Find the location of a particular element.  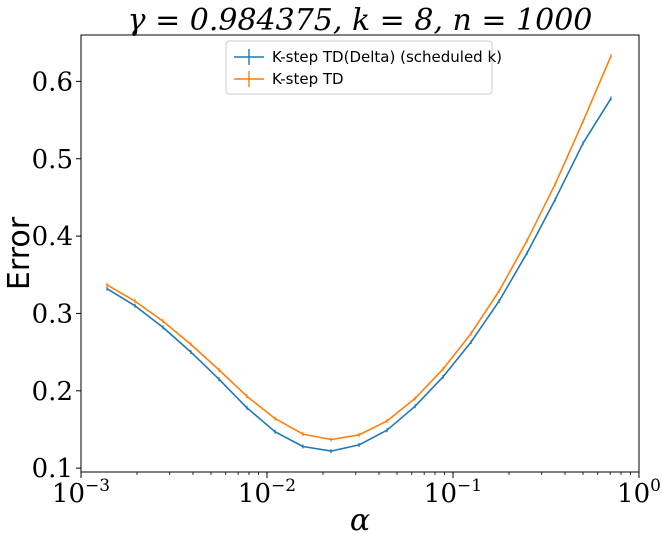

x-tick-label: 10⁻¹ is located at coordinates (453, 492).